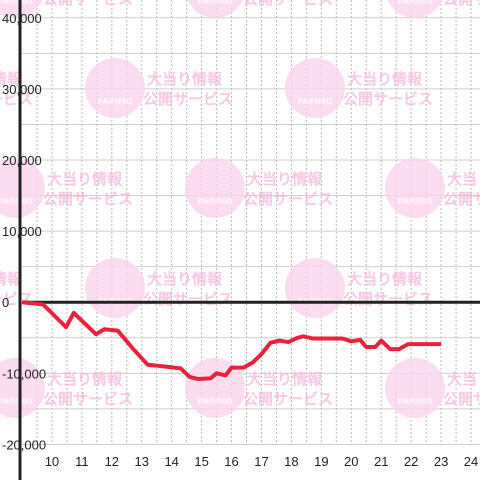 This screenshot has width=480, height=480. Describe the element at coordinates (24, 444) in the screenshot. I see `y-tick-label: -20,000` at that location.